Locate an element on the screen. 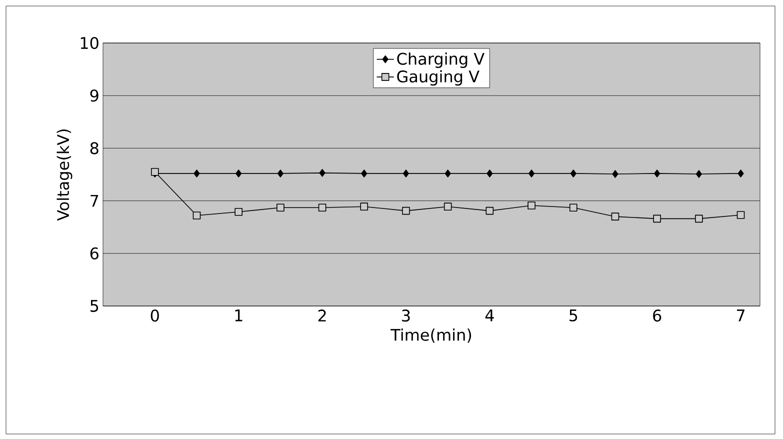  y-tick-label: 9 is located at coordinates (94, 96).